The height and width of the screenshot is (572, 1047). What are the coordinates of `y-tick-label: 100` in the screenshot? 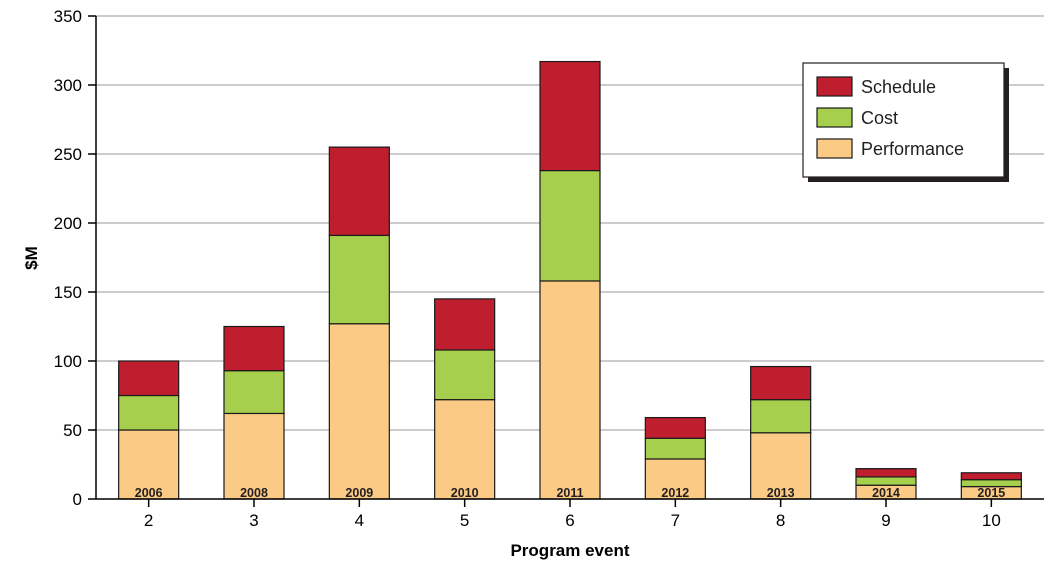 It's located at (68, 361).